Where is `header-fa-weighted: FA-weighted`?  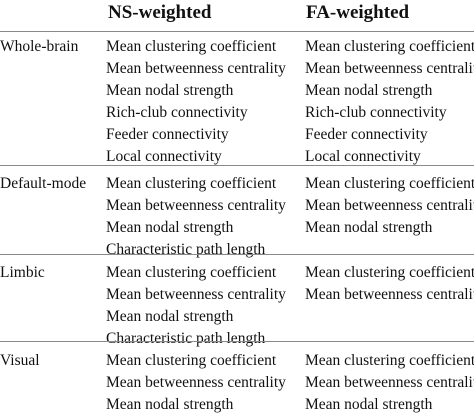 header-fa-weighted: FA-weighted is located at coordinates (358, 12).